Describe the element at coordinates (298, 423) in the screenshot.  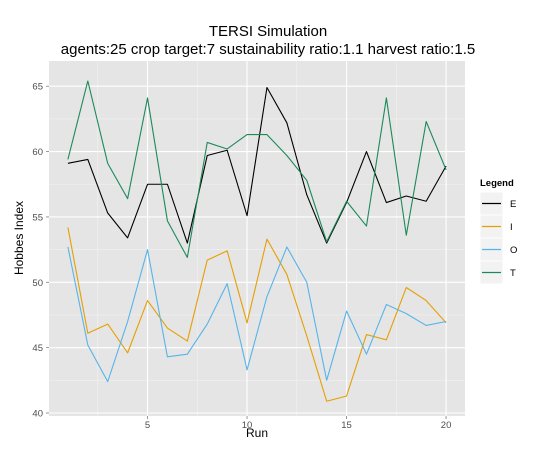
I see `x-axis: 5 10 15 20` at that location.